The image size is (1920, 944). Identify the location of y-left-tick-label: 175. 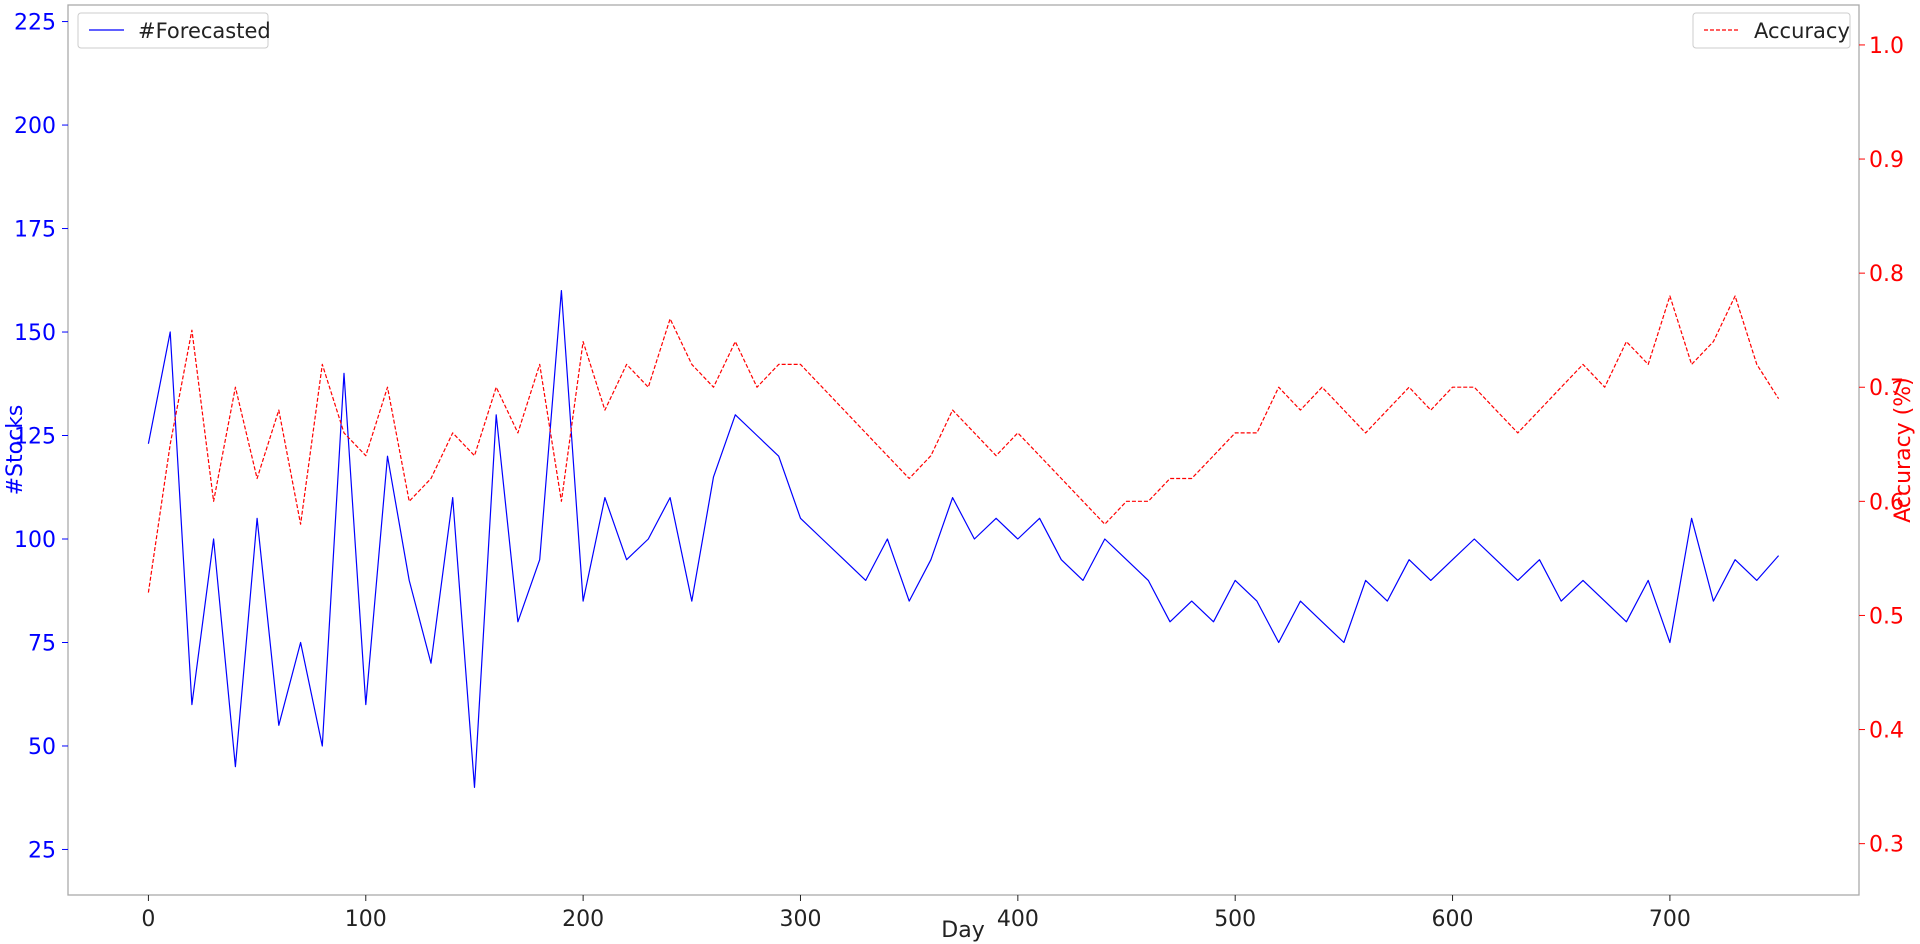
(35, 230).